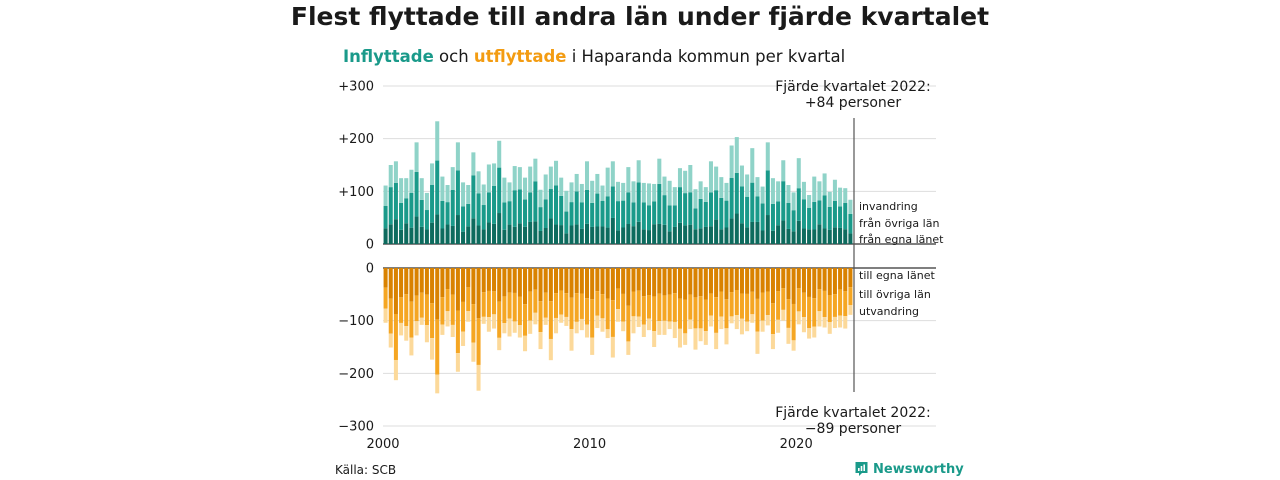 The image size is (1280, 480). Describe the element at coordinates (356, 139) in the screenshot. I see `y-tick-label-top: +200` at that location.